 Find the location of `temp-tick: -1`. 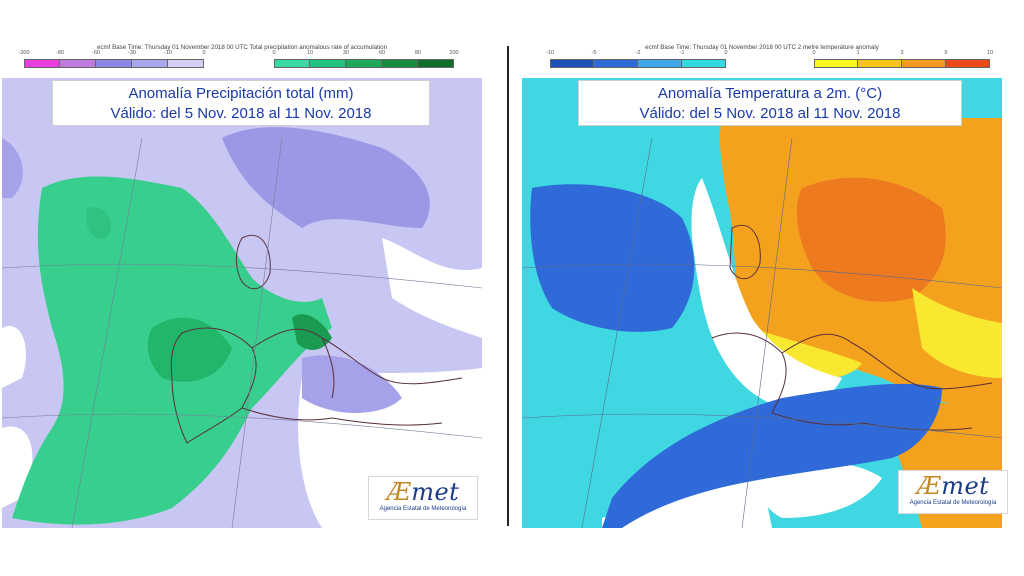

temp-tick: -1 is located at coordinates (682, 53).